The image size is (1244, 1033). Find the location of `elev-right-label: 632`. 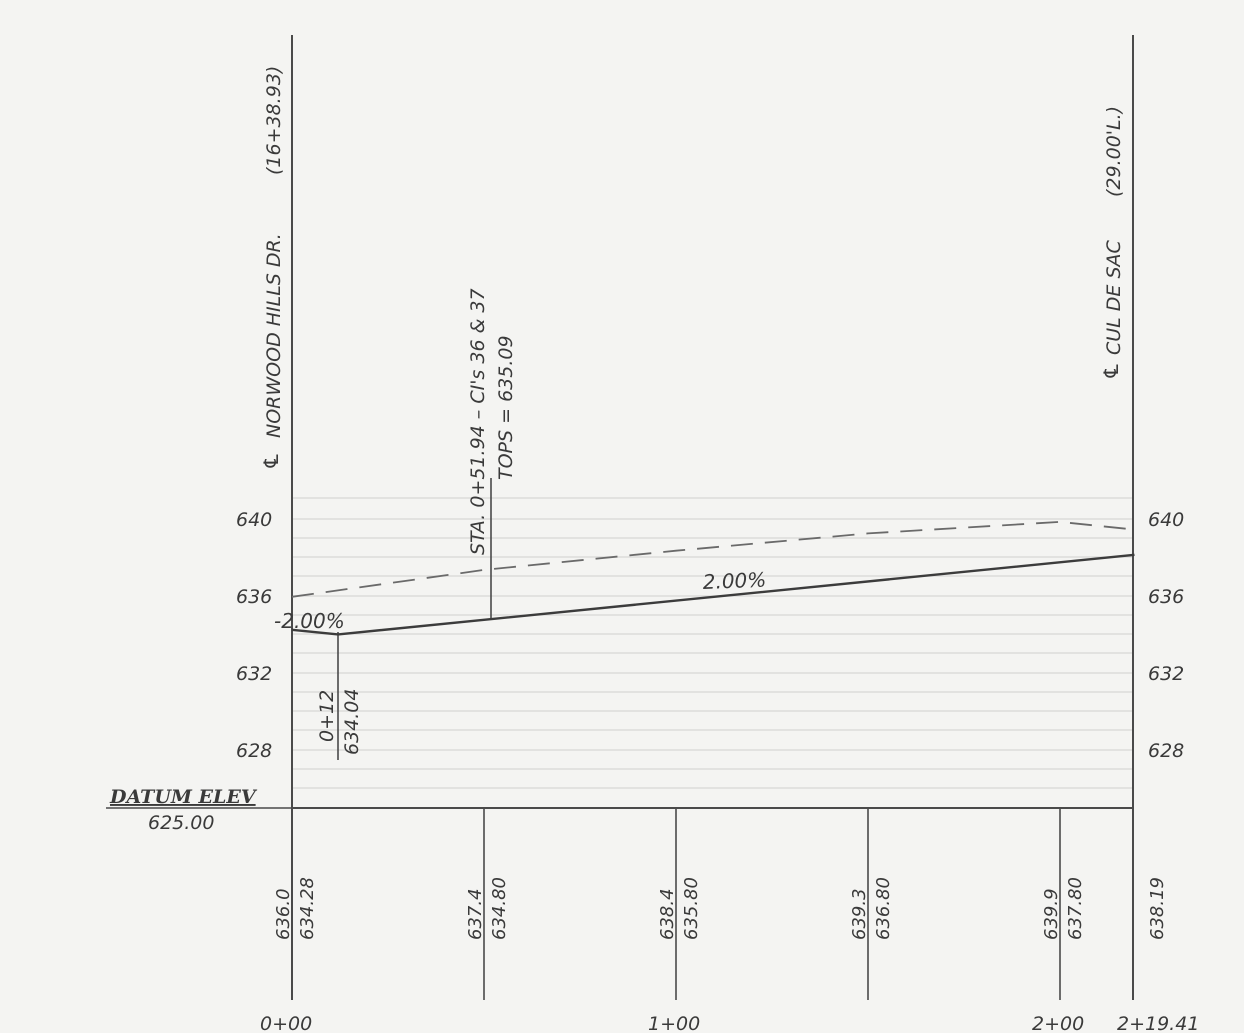

elev-right-label: 632 is located at coordinates (1166, 674).